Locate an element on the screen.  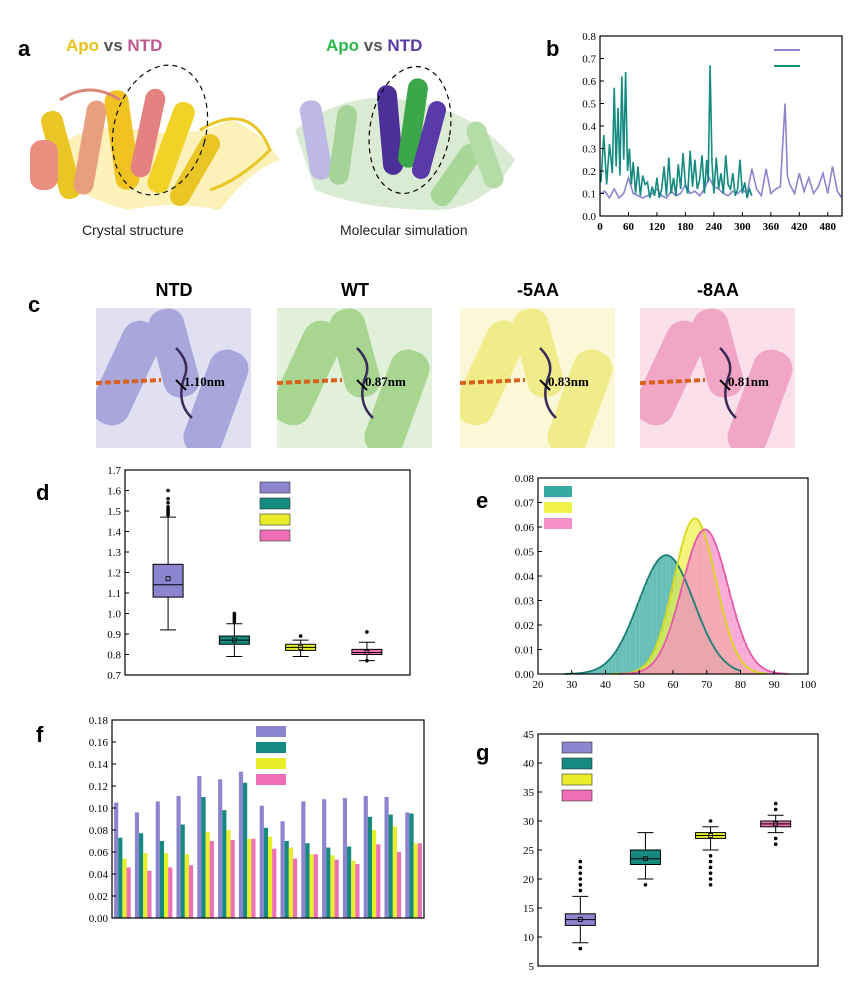
x-tick-label: 70 is located at coordinates (707, 685).